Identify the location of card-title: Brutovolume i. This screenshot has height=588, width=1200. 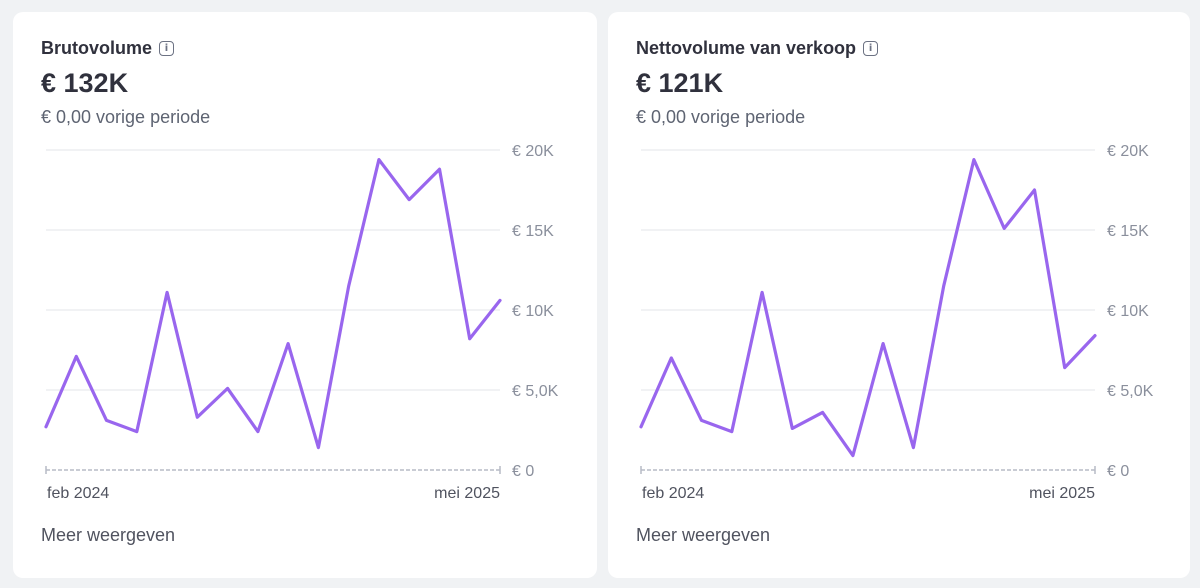
(108, 48).